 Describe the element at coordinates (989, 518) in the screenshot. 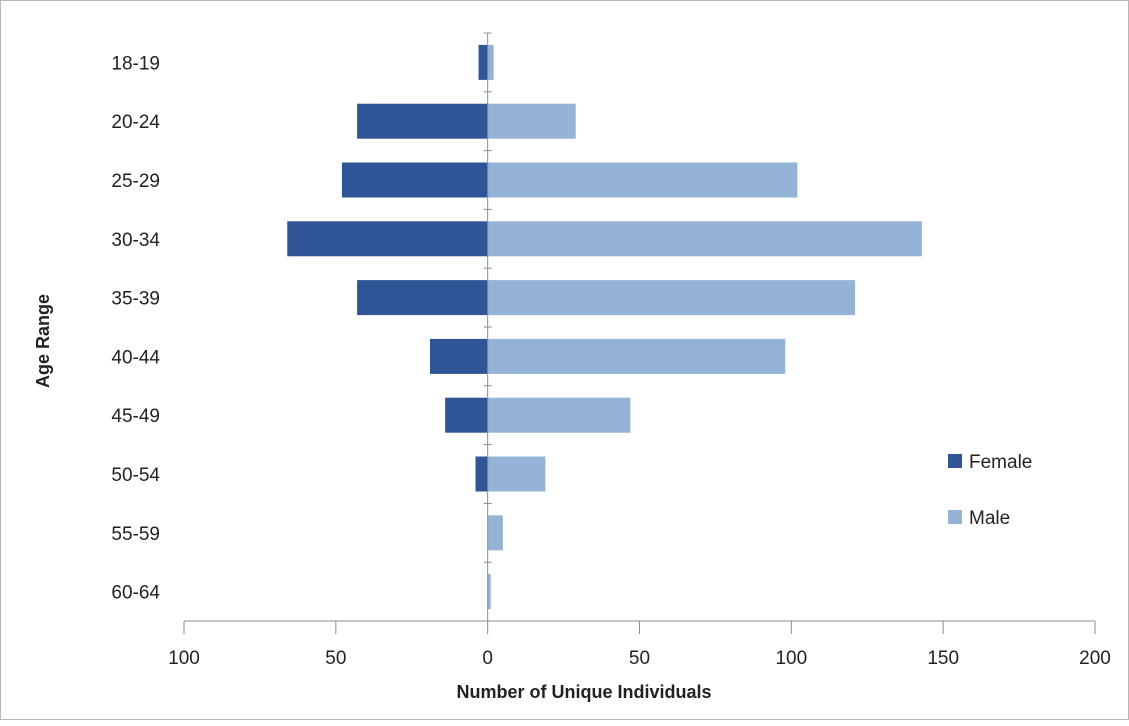

I see `legend-label-male: Male` at that location.